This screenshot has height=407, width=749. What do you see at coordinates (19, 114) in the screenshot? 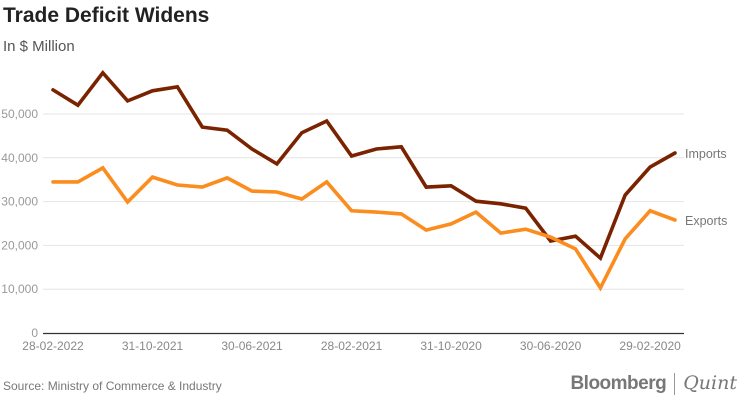
I see `y-tick-label: 50,000` at bounding box center [19, 114].